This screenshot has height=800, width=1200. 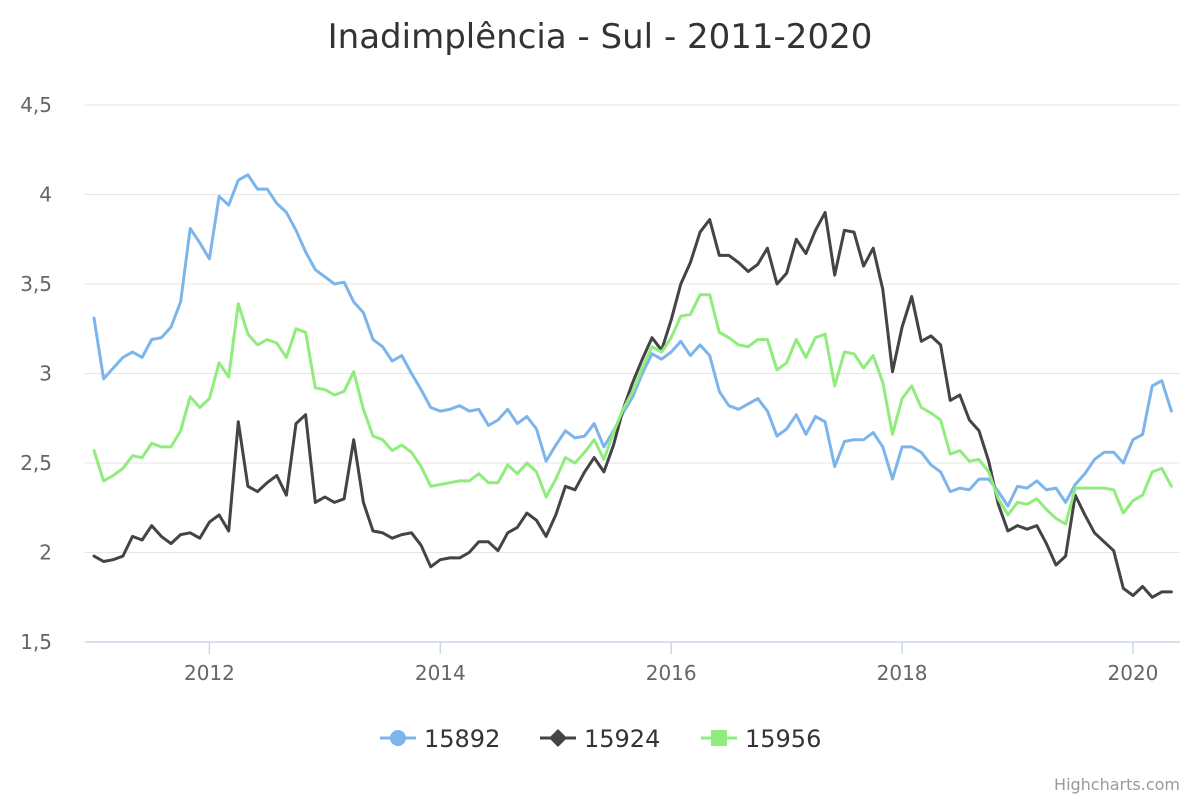 I want to click on legend-label: 15892, so click(x=462, y=739).